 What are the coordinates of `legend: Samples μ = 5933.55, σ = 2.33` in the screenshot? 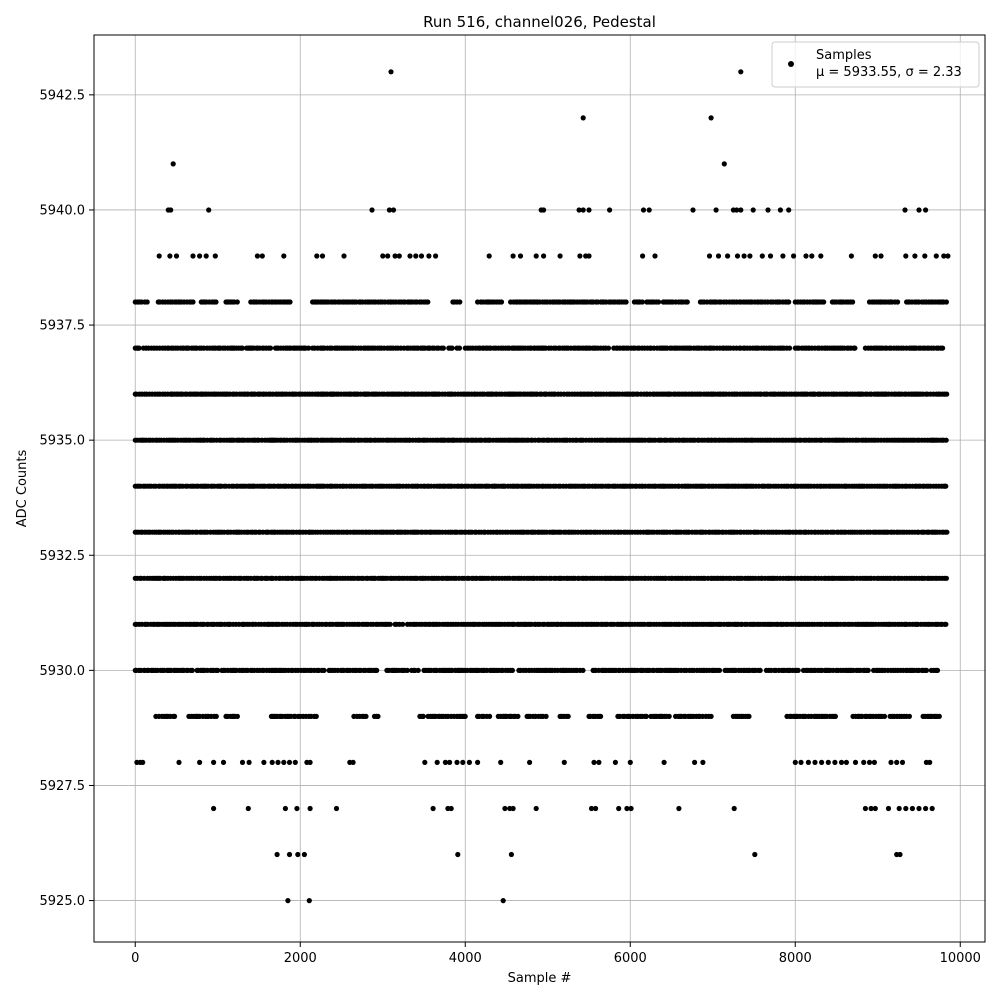 It's located at (875, 64).